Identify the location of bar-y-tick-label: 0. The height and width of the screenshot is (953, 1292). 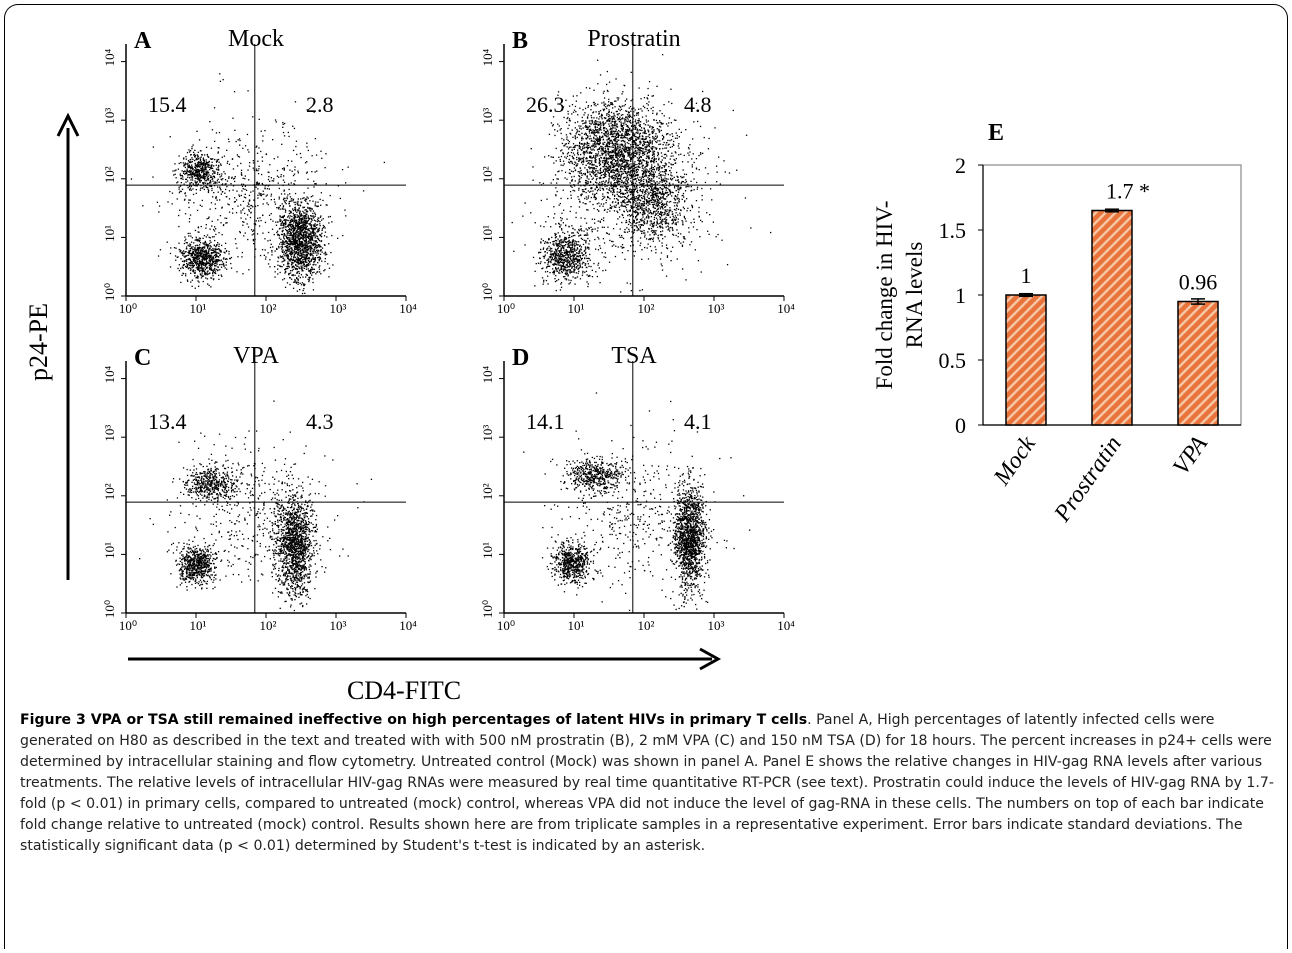
(960, 425).